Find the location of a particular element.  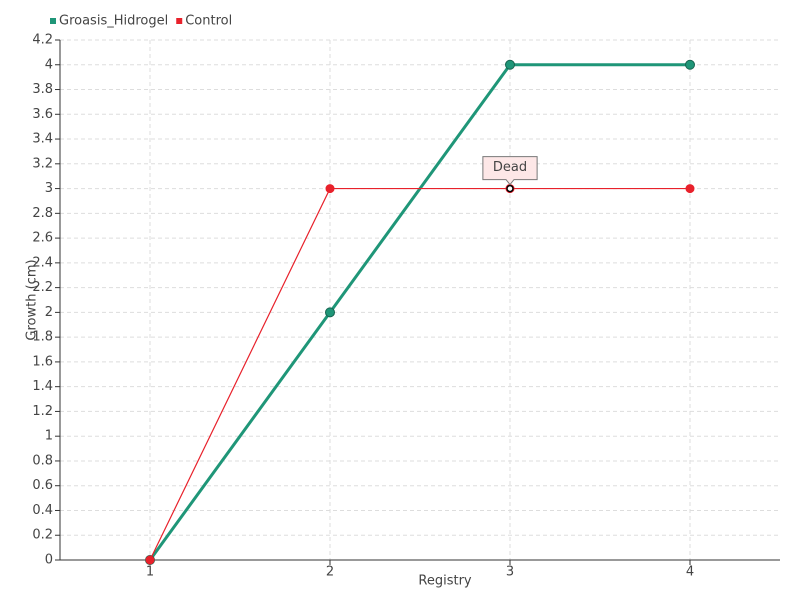

y-tick-label: 2.4 is located at coordinates (42, 262).